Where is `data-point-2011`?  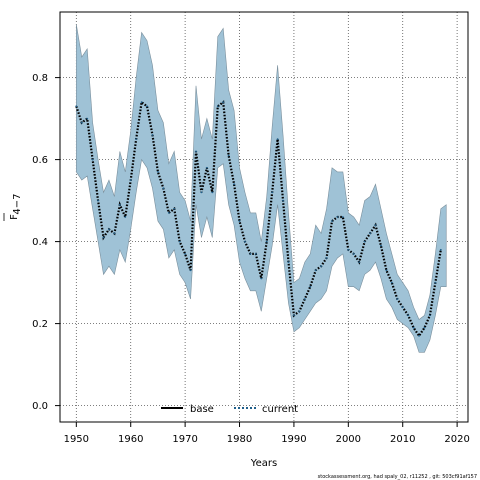
data-point-2011 is located at coordinates (408, 315).